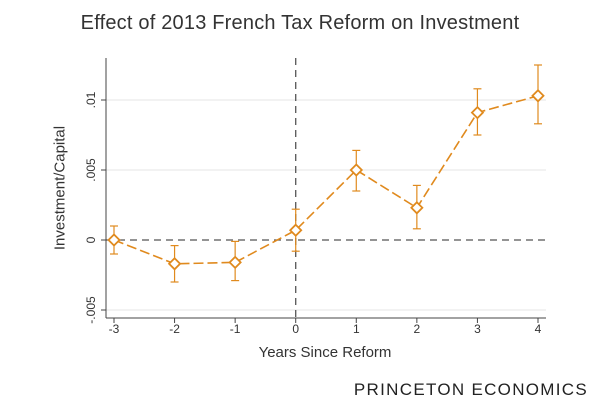 The height and width of the screenshot is (405, 600). Describe the element at coordinates (470, 389) in the screenshot. I see `brand-logo-text: PRINCETON ECONOMICS` at that location.